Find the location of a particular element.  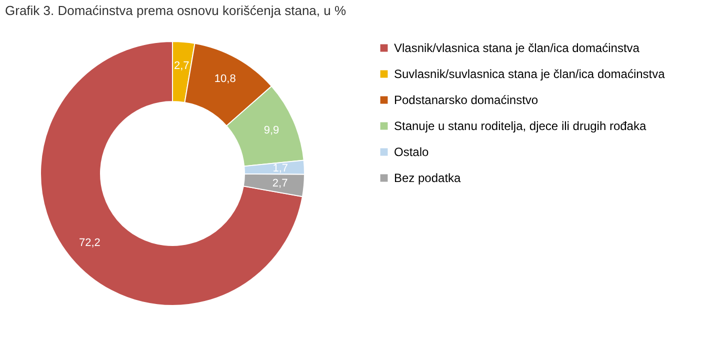

legend-label: Vlasnik/vlasnica stana je član/ica domaćinstva is located at coordinates (517, 48).